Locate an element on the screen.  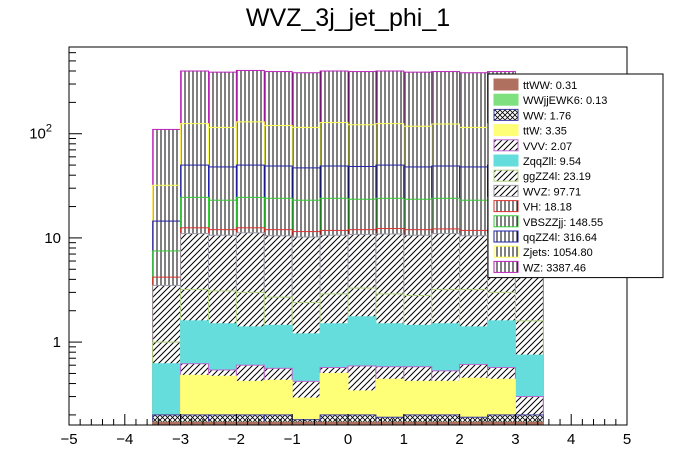
legend-entry: VVV: 2.07 is located at coordinates (532, 146).